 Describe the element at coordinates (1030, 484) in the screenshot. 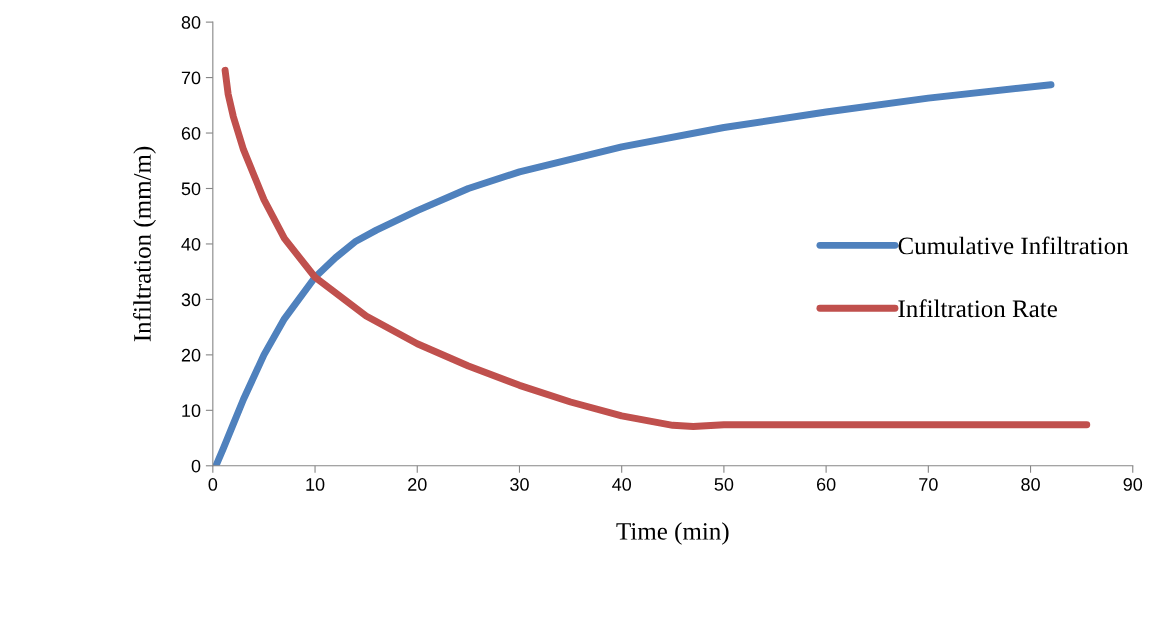

I see `x-tick-label: 80` at that location.